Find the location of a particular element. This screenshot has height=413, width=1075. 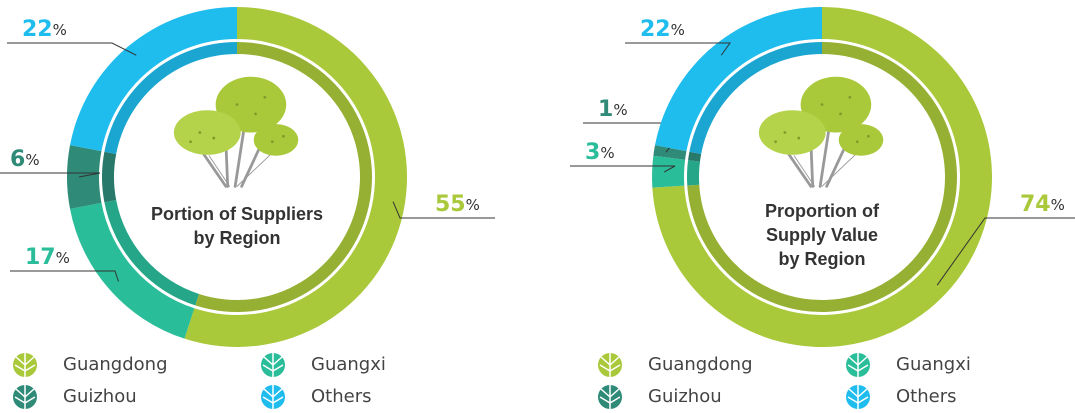

chart-title: Portion of Suppliers is located at coordinates (237, 214).